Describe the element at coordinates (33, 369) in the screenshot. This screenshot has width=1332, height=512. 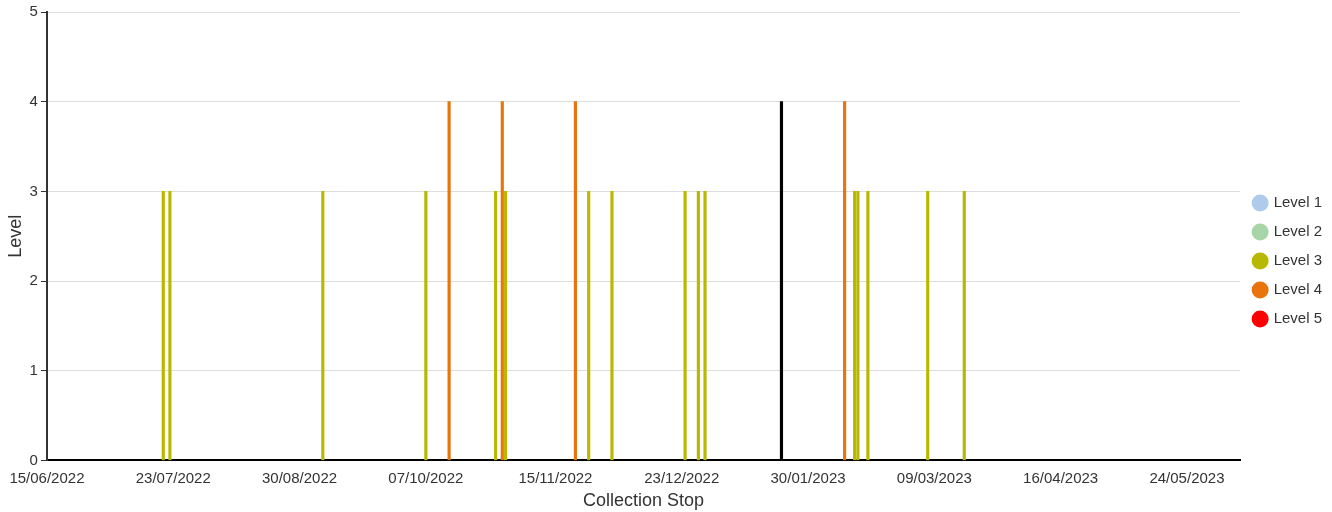
I see `y-tick-label: 1` at that location.